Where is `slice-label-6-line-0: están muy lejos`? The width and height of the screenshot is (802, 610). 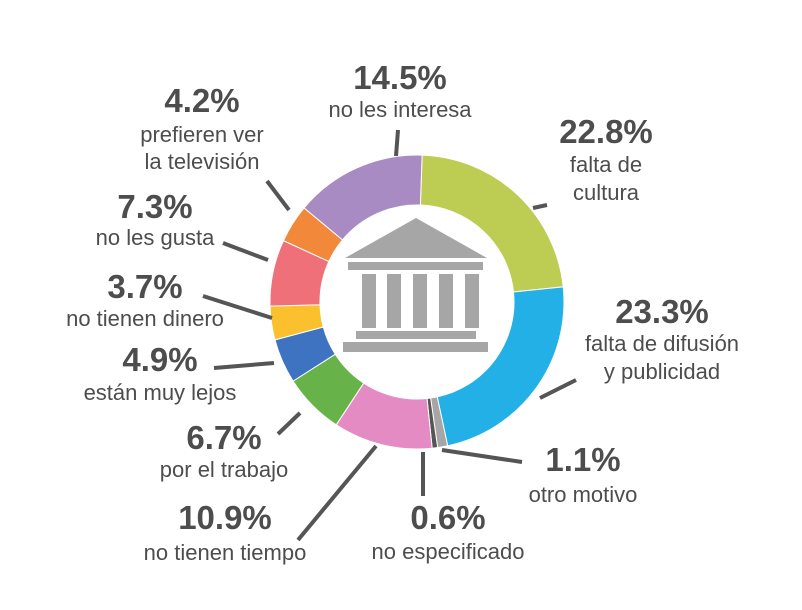
slice-label-6-line-0: están muy lejos is located at coordinates (160, 392).